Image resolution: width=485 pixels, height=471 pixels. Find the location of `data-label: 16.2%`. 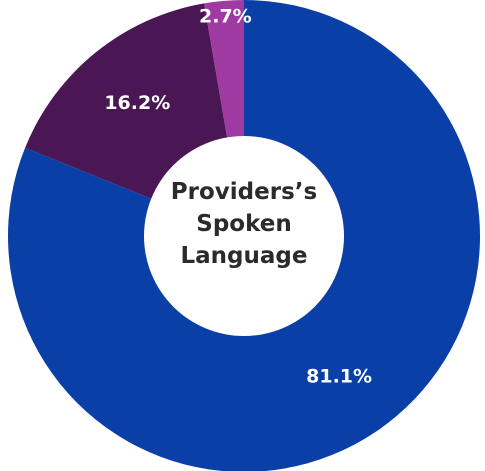

data-label: 16.2% is located at coordinates (137, 103).